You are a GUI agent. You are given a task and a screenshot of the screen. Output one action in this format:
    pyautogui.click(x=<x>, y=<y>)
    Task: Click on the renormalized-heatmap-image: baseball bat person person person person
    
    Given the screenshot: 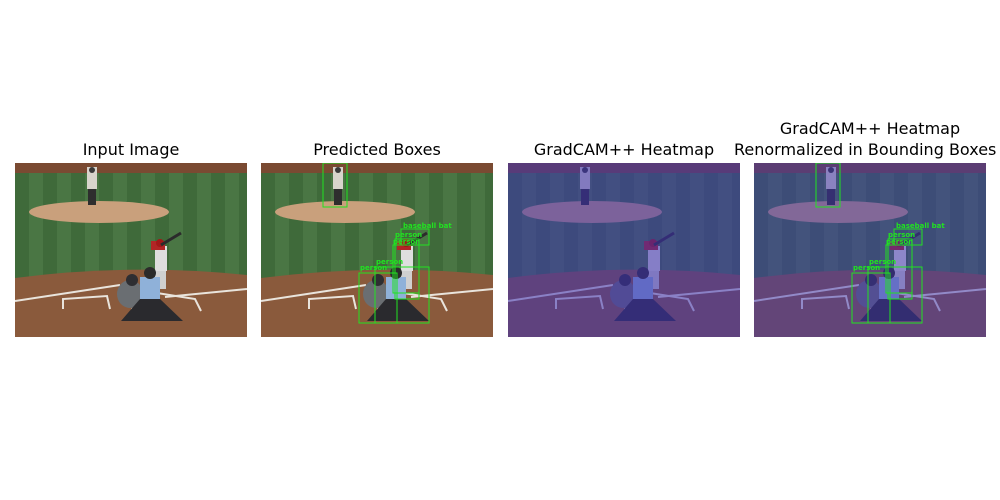 What is the action you would take?
    pyautogui.click(x=870, y=250)
    